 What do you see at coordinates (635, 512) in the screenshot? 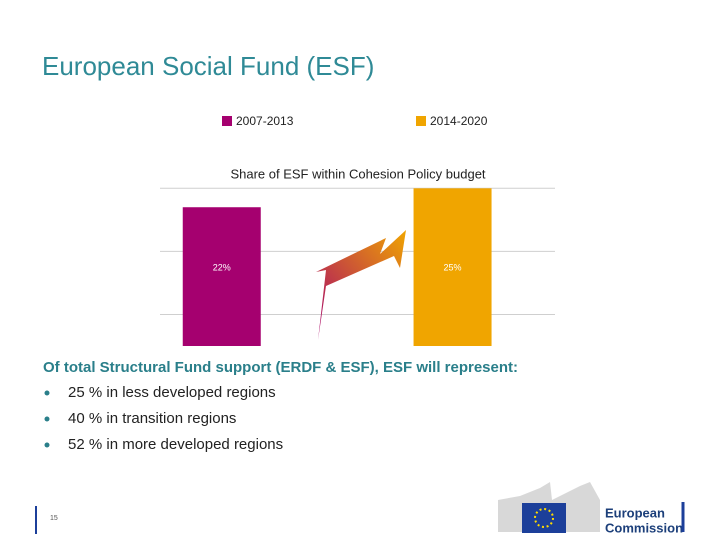
I see `logo-text: European` at bounding box center [635, 512].